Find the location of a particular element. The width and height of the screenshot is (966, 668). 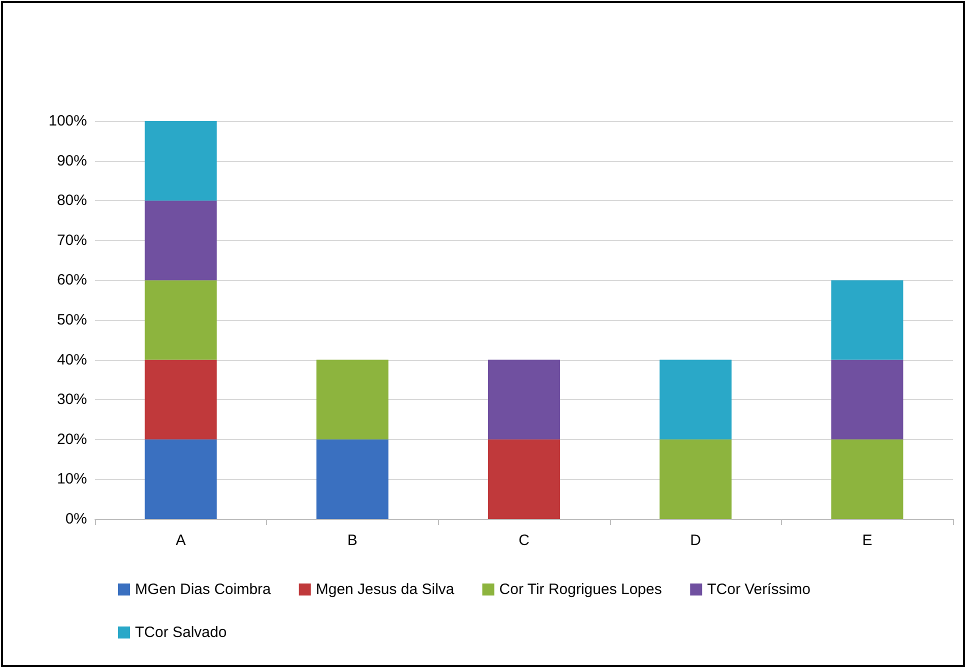

y-tick-label: 40% is located at coordinates (71, 359).